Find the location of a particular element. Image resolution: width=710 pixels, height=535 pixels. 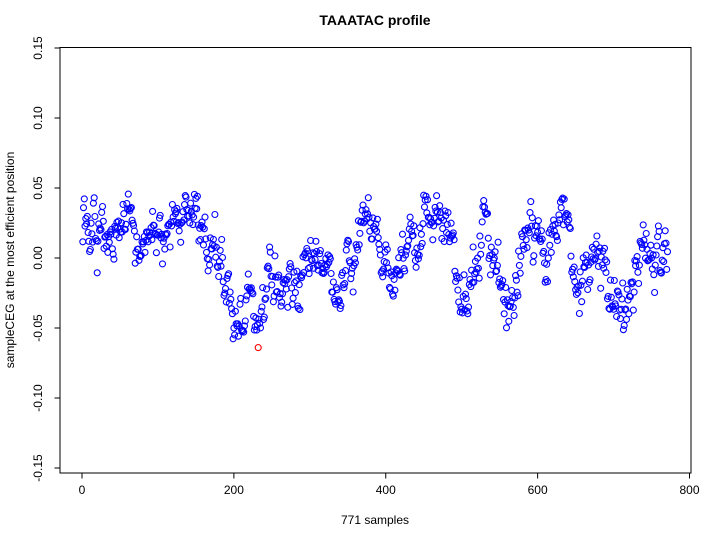

y-tick-label: 0.10 is located at coordinates (38, 118).